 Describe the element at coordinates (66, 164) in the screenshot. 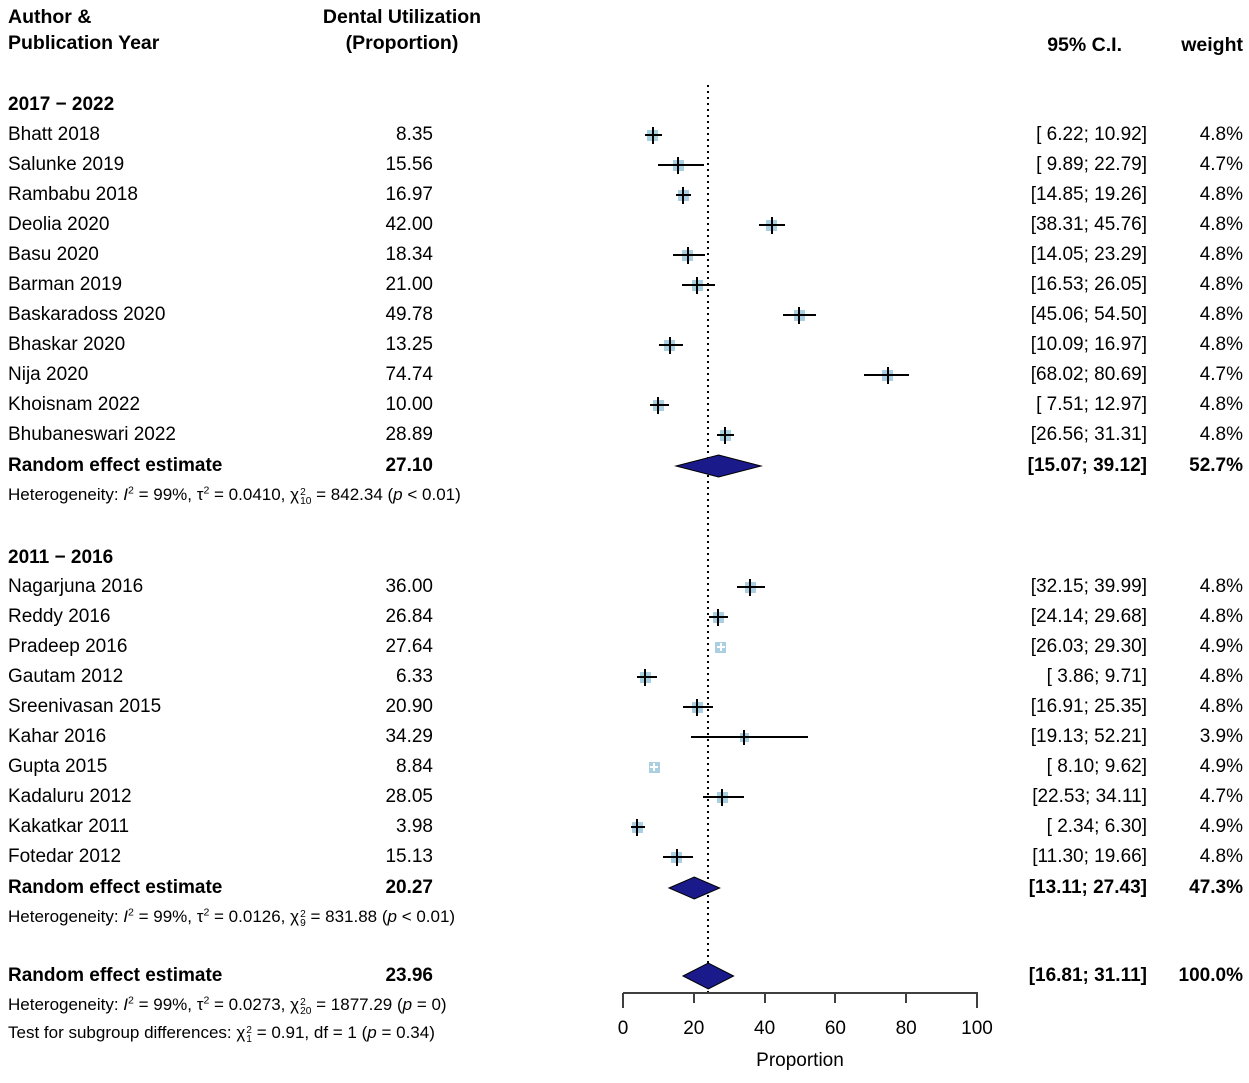

I see `study-row-author: Salunke 2019` at that location.